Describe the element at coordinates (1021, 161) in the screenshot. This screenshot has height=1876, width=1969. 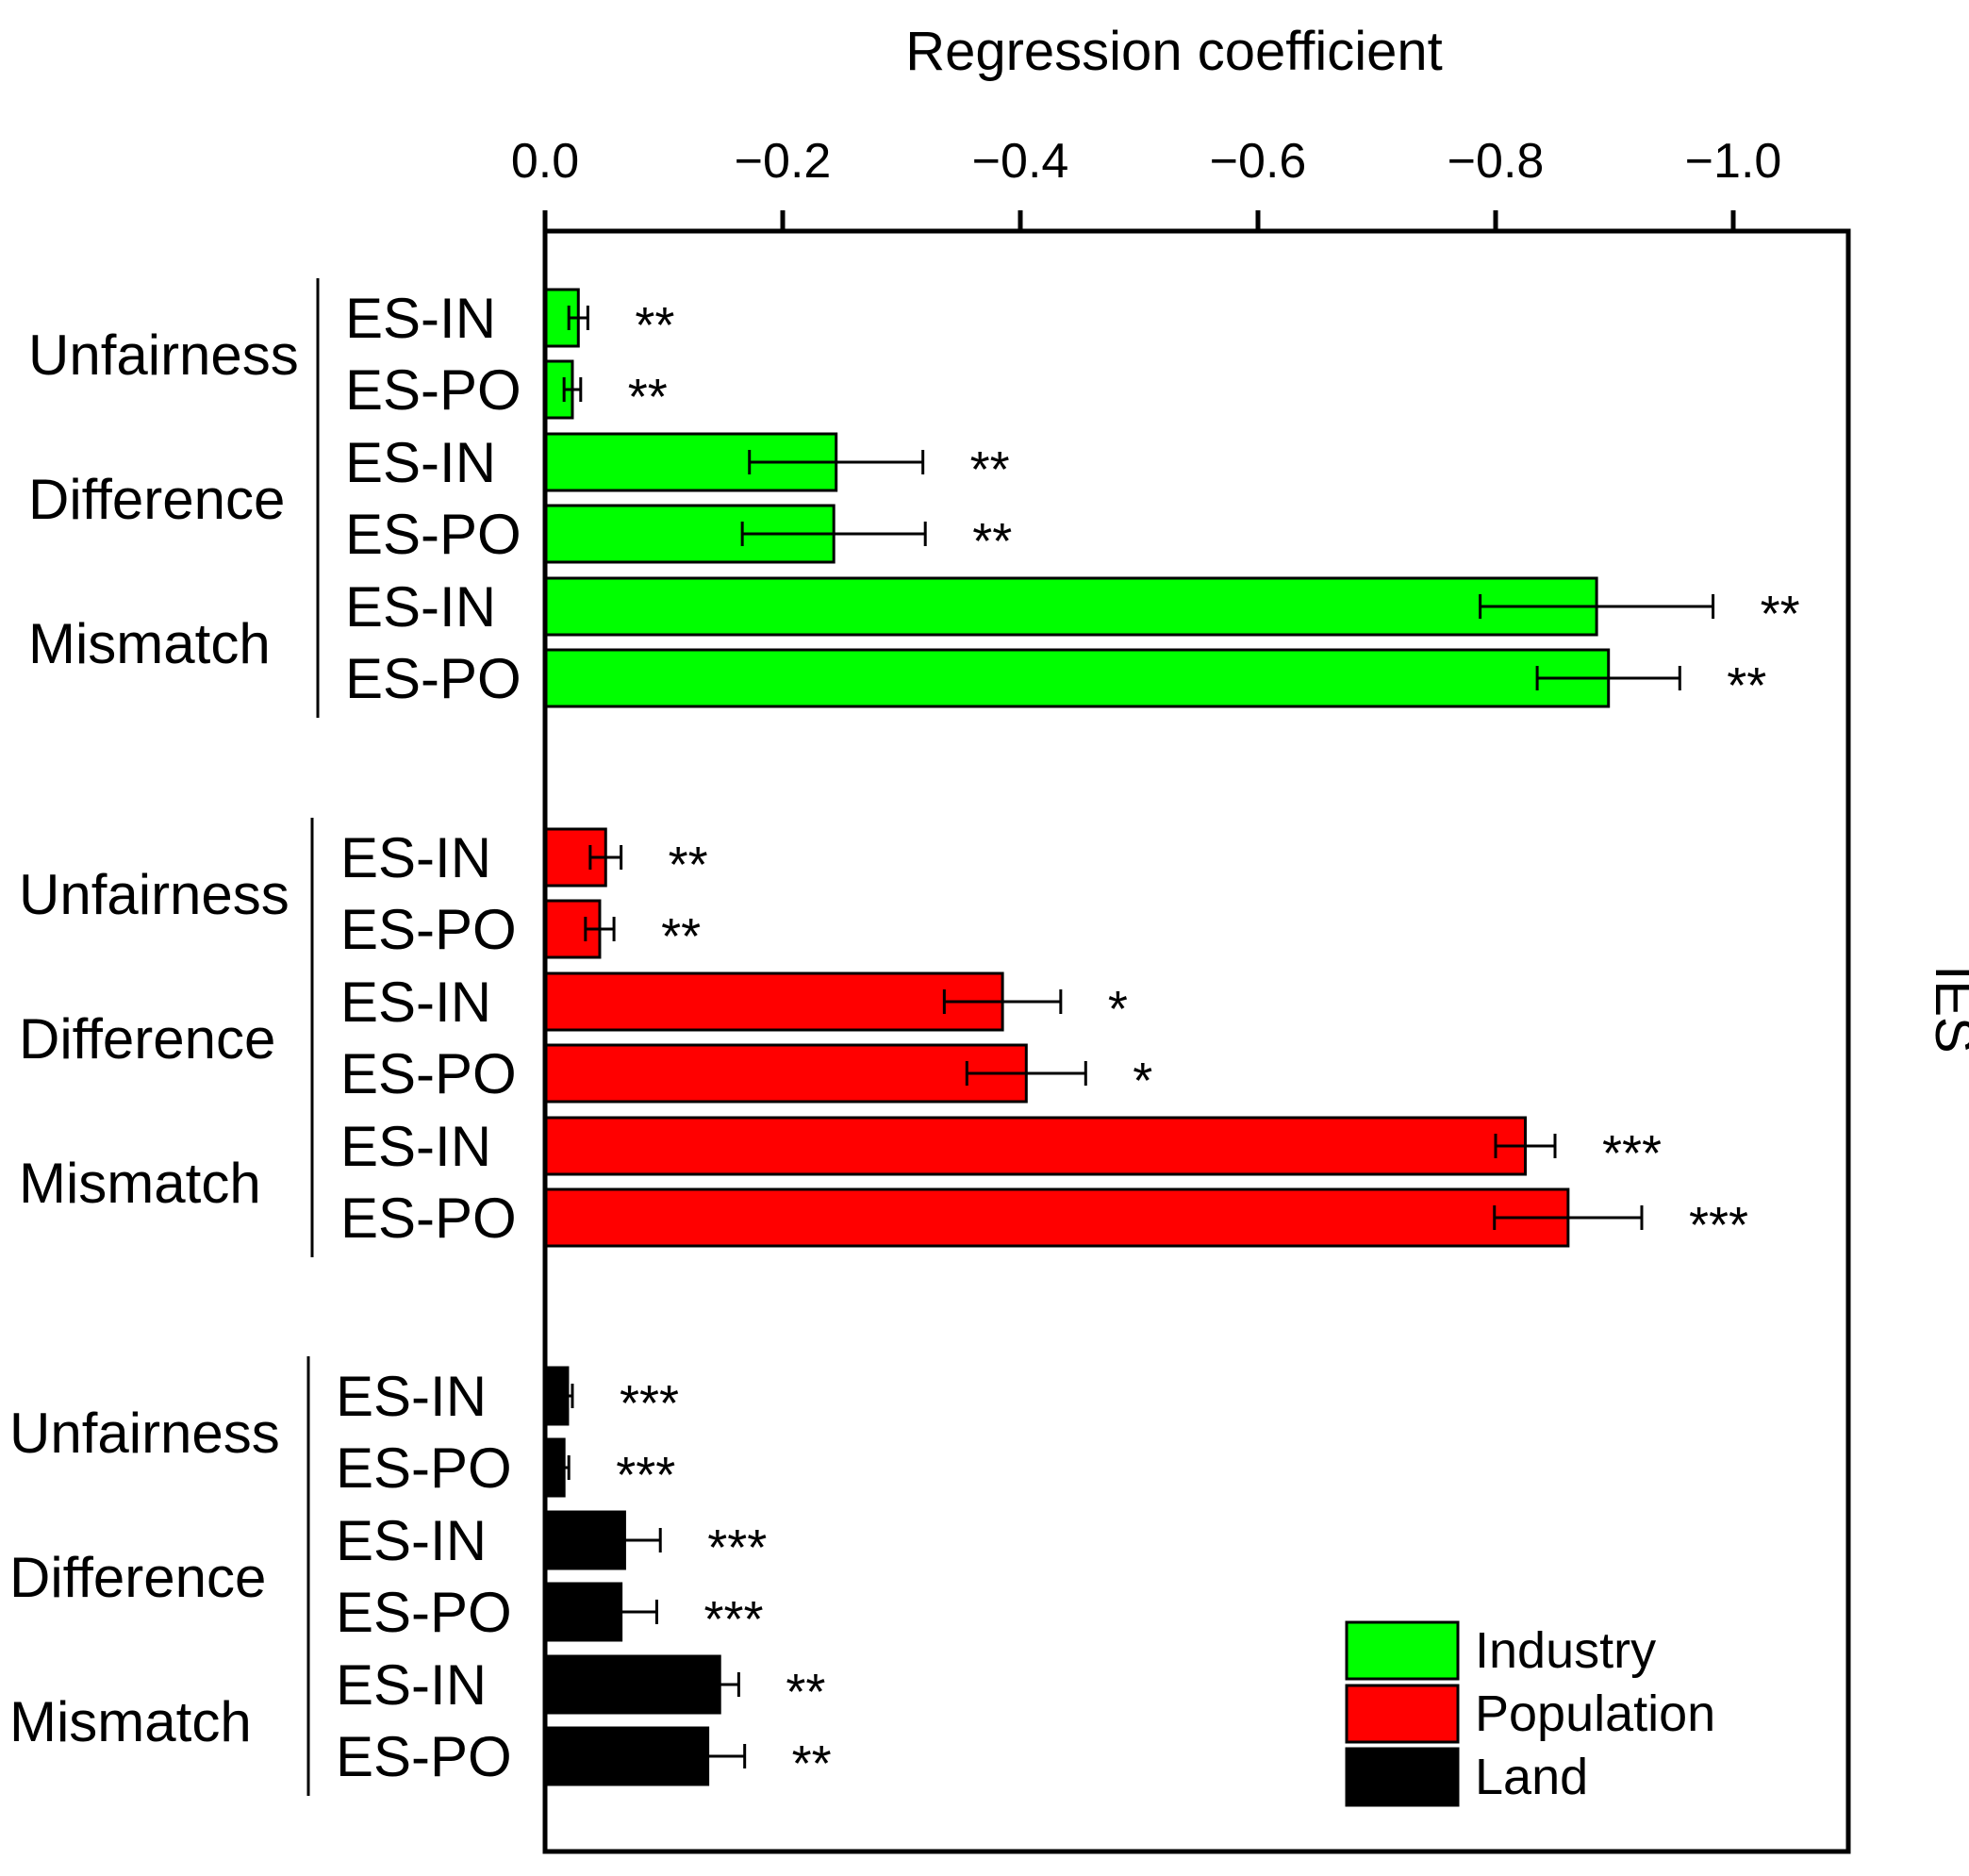
I see `x-tick-label: −0.4` at that location.